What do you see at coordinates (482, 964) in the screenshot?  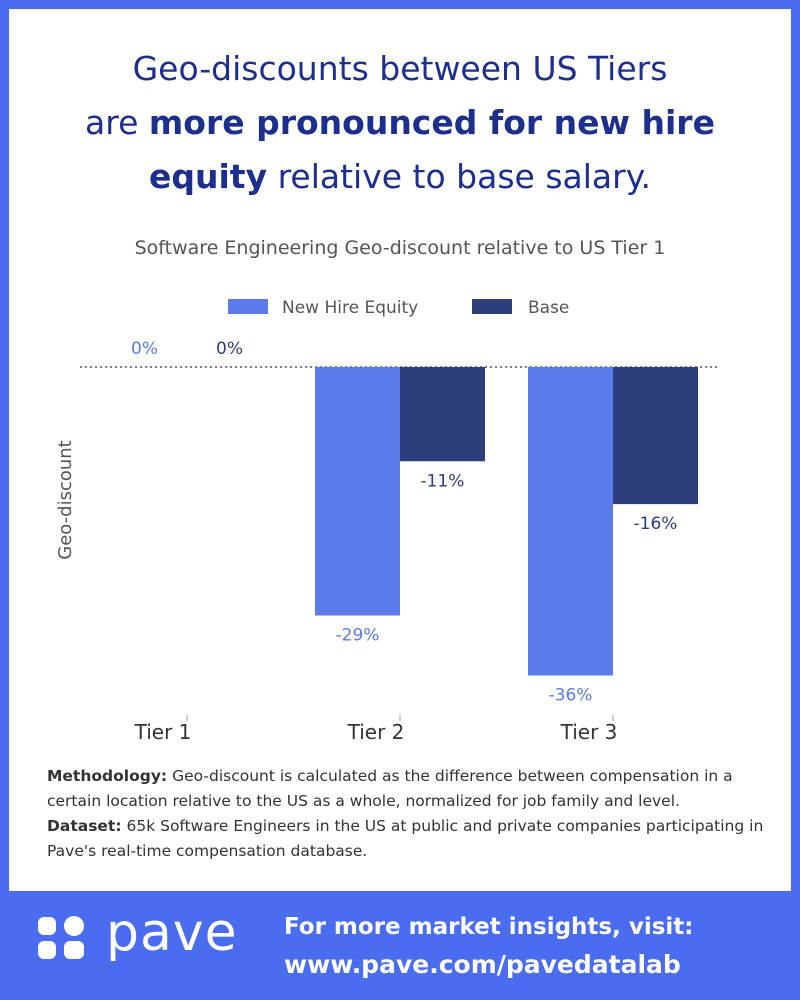 I see `cta-link: www.pave.com/pavedatalab` at bounding box center [482, 964].